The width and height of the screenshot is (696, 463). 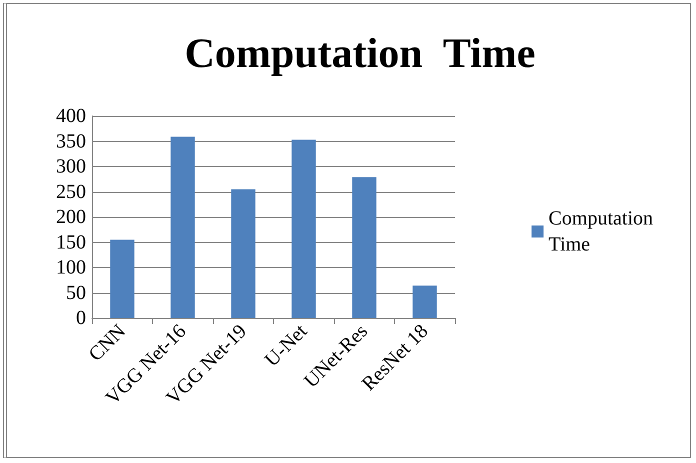 I want to click on legend-label: Computation Time, so click(x=601, y=232).